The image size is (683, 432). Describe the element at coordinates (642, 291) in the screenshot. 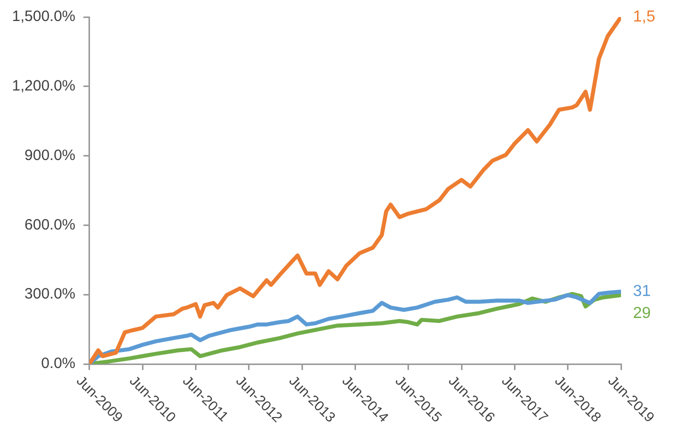

I see `text: 31` at that location.